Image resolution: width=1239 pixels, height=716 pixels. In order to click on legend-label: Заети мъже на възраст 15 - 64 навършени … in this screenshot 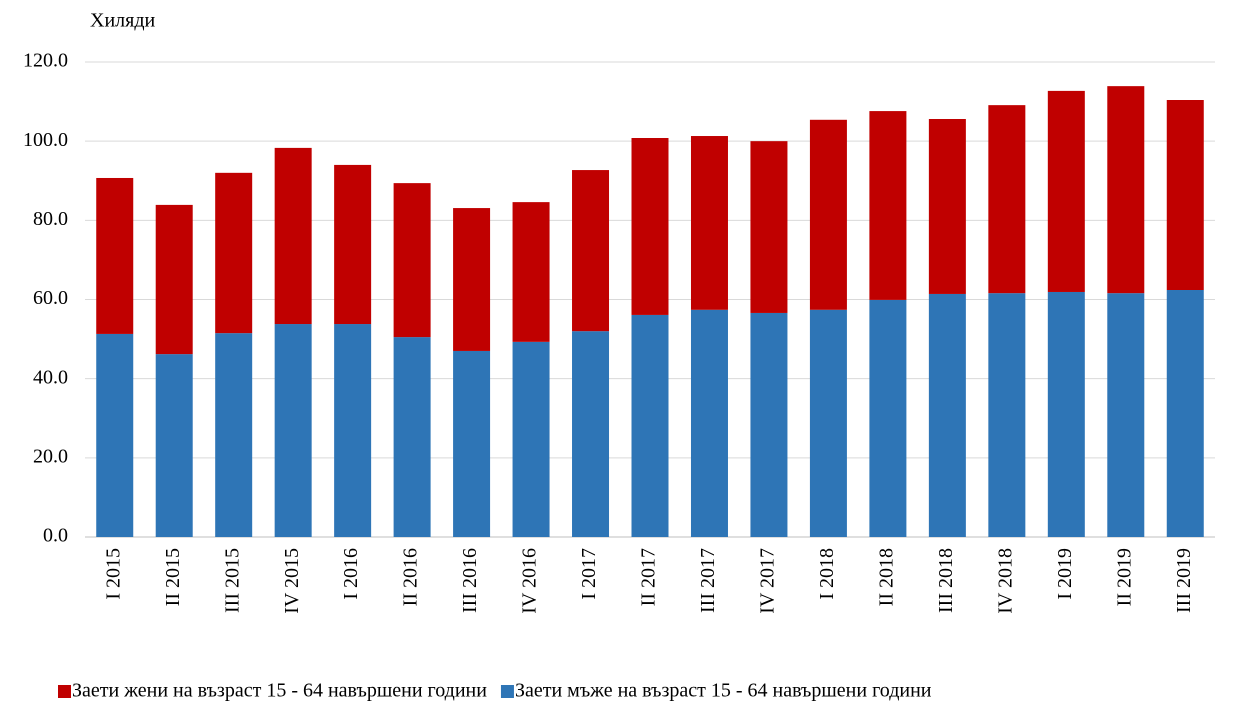, I will do `click(723, 691)`.